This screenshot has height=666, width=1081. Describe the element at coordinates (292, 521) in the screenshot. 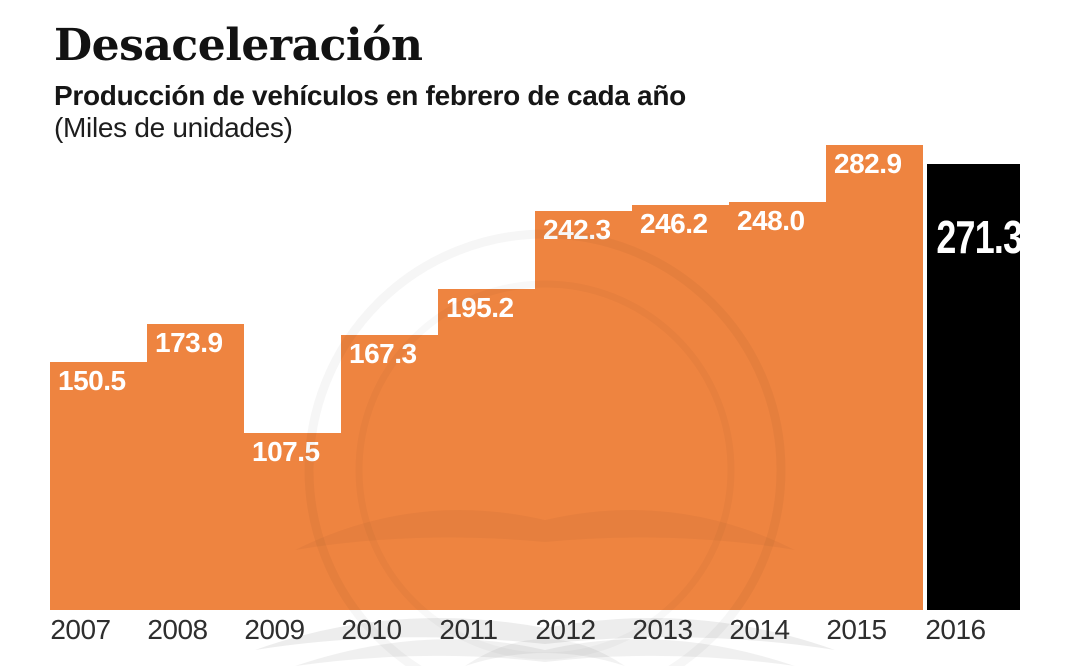

I see `bar-2009: 107.5` at that location.